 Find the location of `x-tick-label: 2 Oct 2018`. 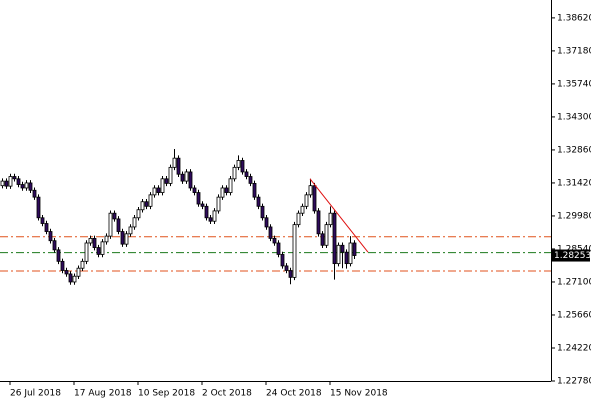

x-tick-label: 2 Oct 2018 is located at coordinates (227, 394).